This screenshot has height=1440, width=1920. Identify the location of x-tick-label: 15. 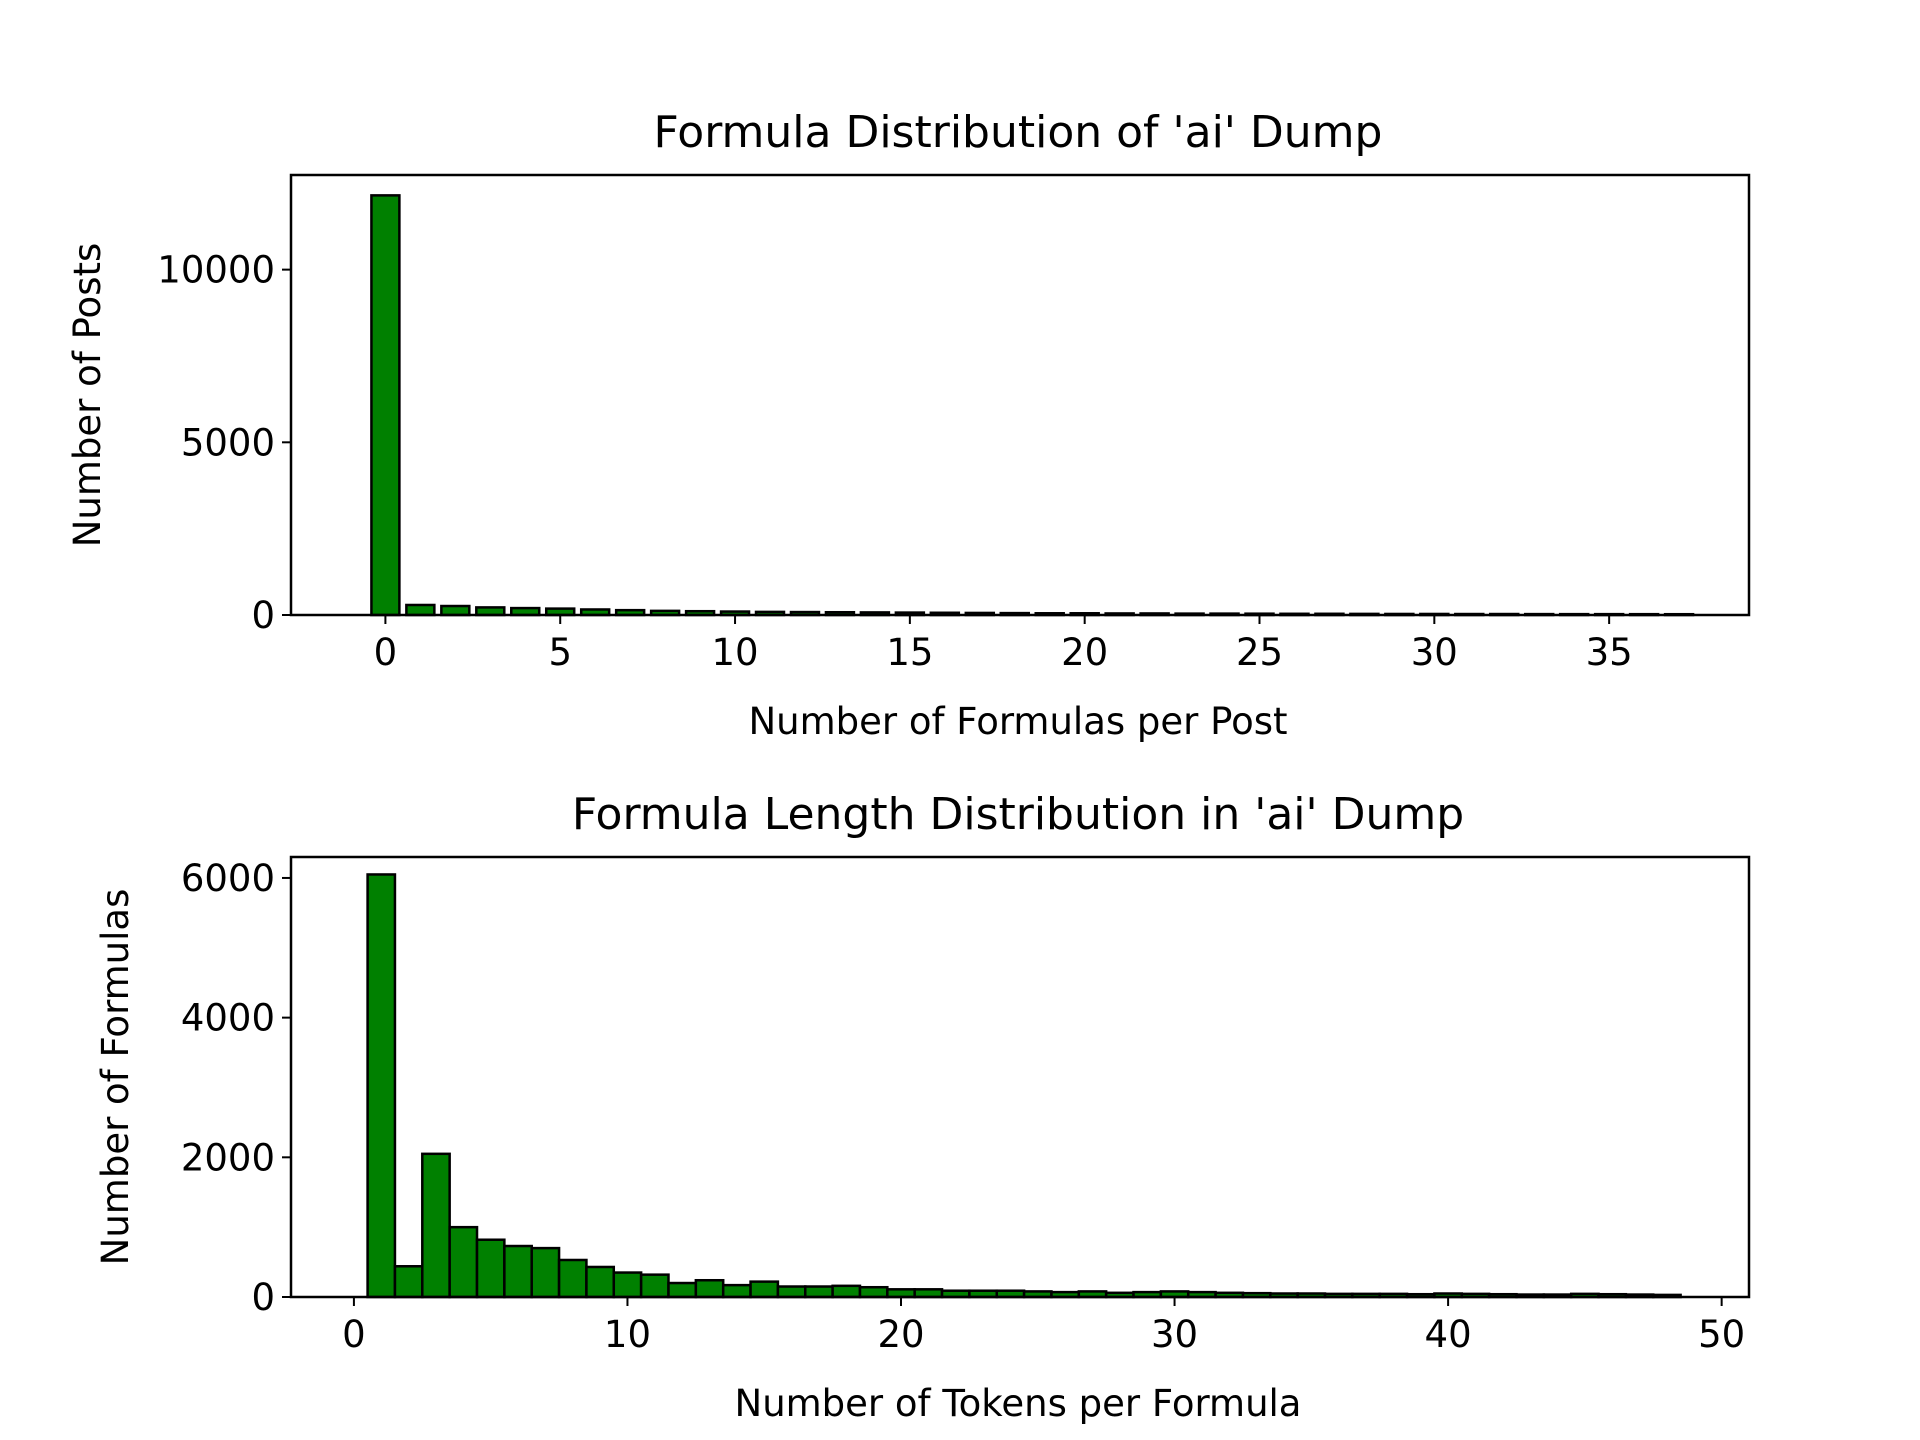
(909, 652).